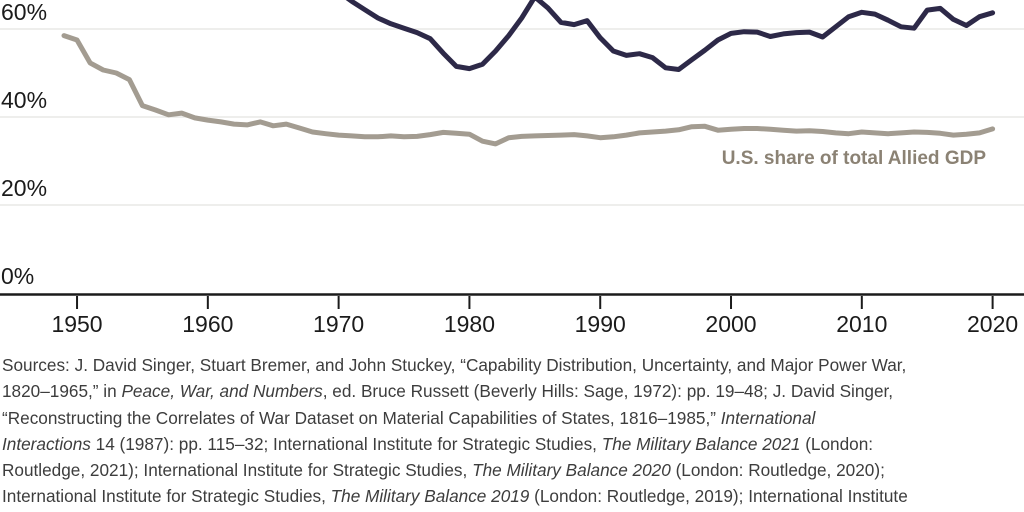  Describe the element at coordinates (670, 36) in the screenshot. I see `dark-series-line` at that location.